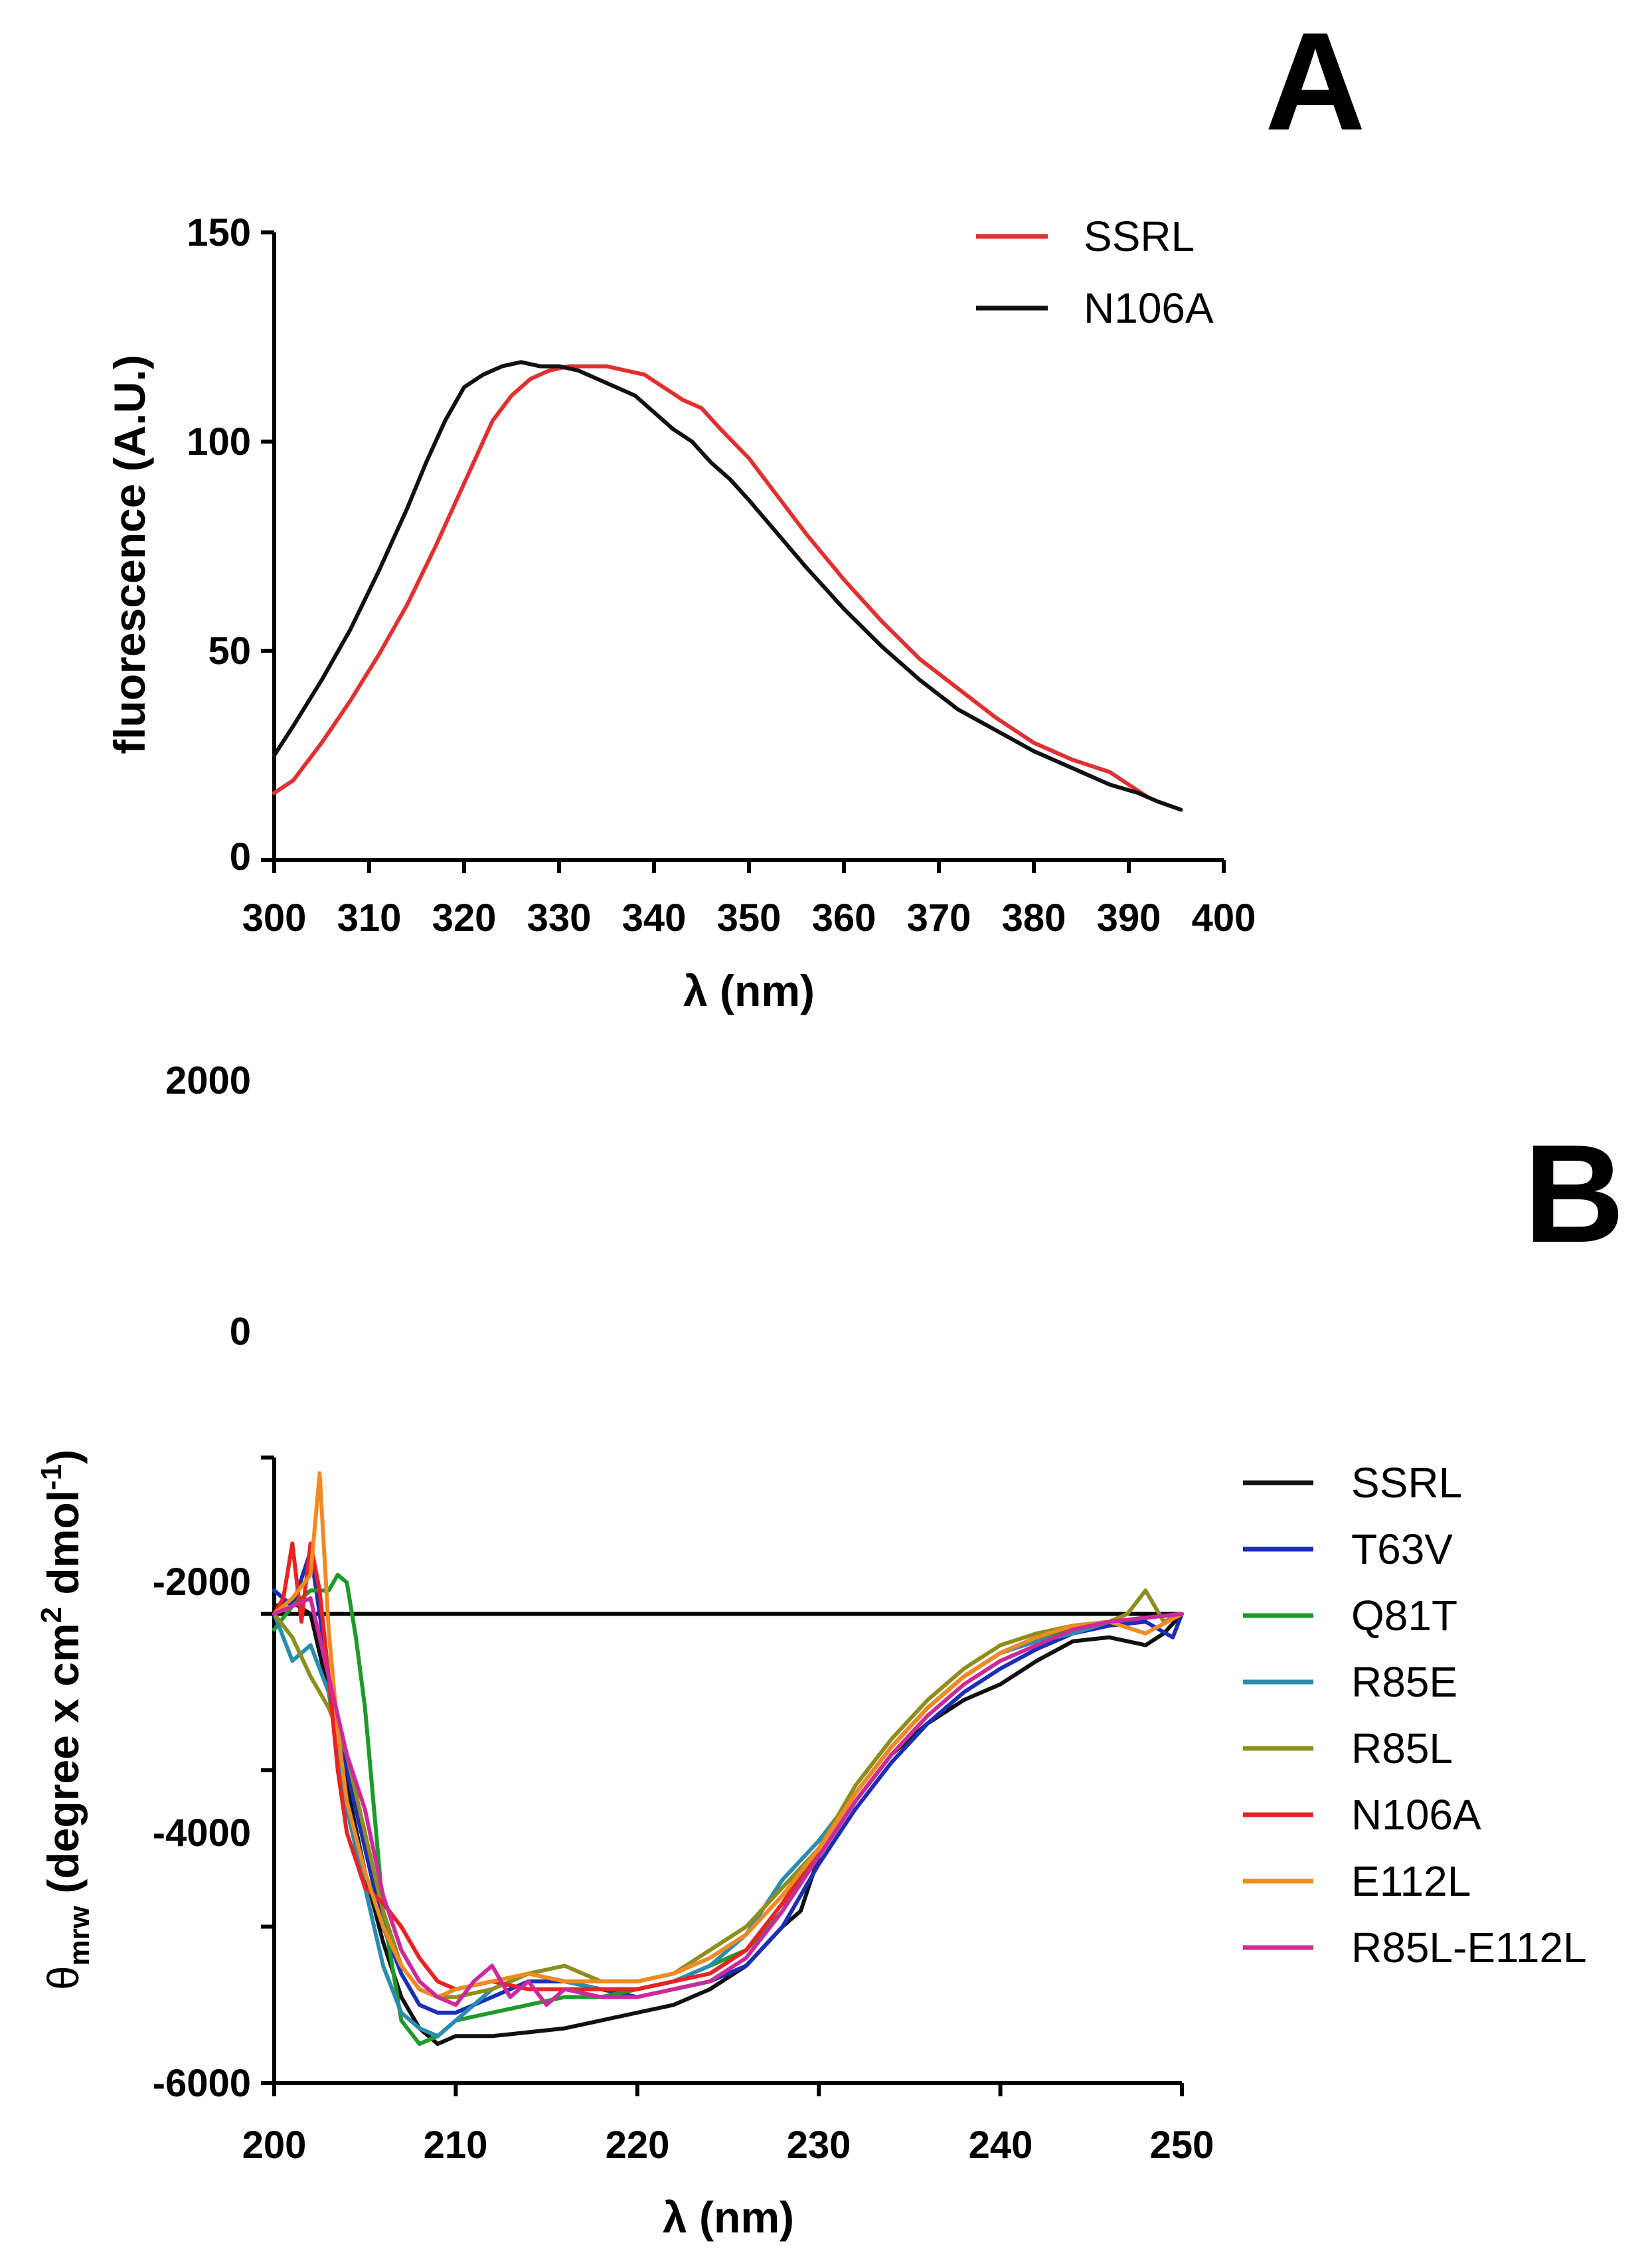  Describe the element at coordinates (749, 990) in the screenshot. I see `chart-a-x-axis-label: λ (nm)` at that location.